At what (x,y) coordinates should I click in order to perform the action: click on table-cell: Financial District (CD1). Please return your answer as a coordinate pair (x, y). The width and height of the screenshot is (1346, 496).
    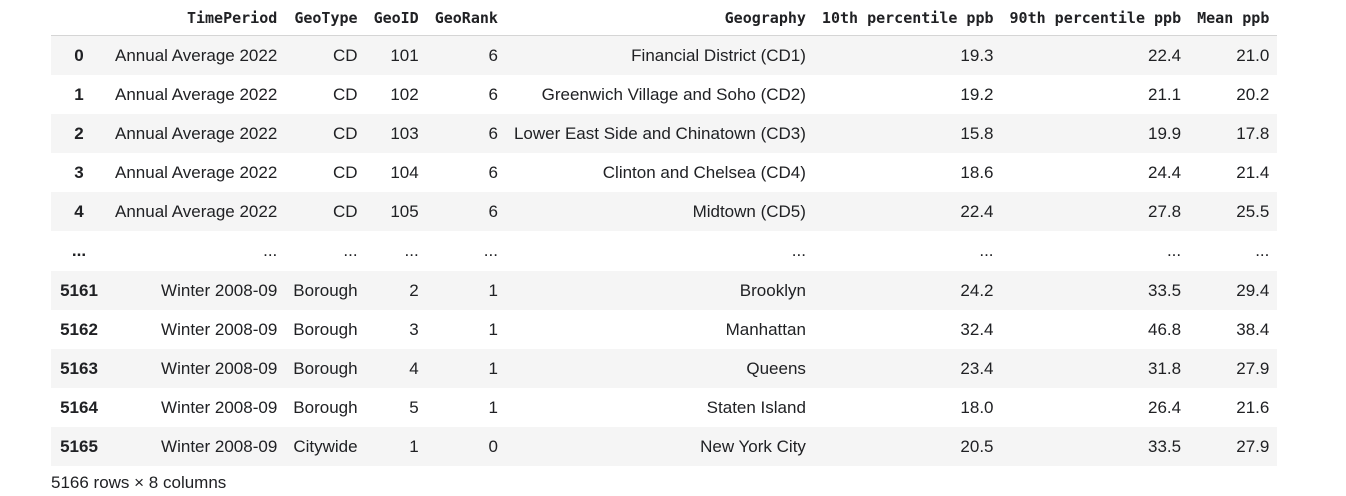
    Looking at the image, I should click on (718, 55).